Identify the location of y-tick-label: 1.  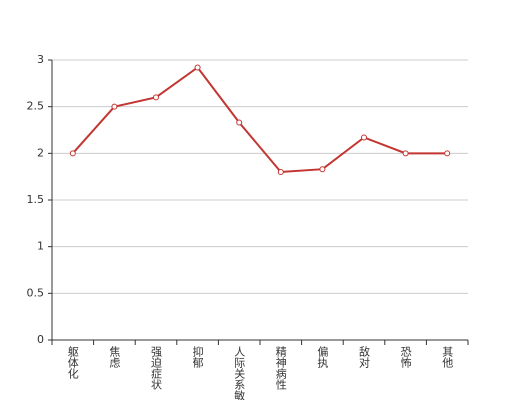
(40, 246).